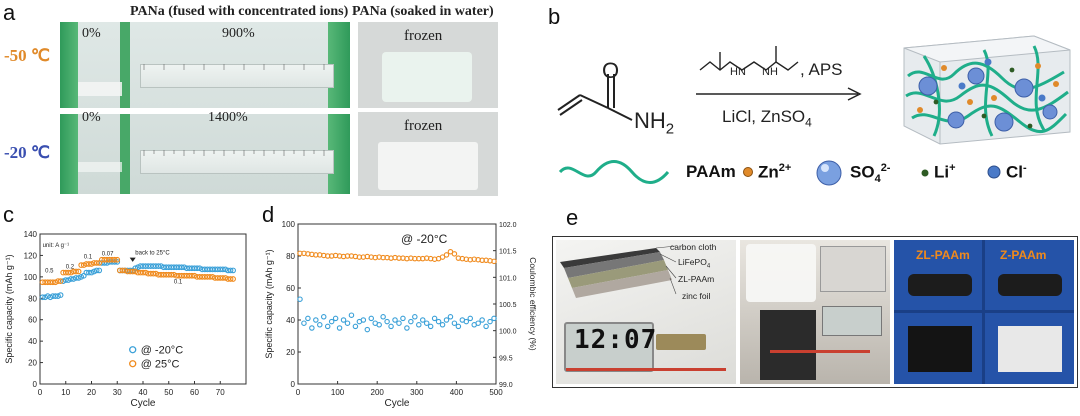 This screenshot has width=1080, height=416. I want to click on y-tick-label-c: 100, so click(31, 277).